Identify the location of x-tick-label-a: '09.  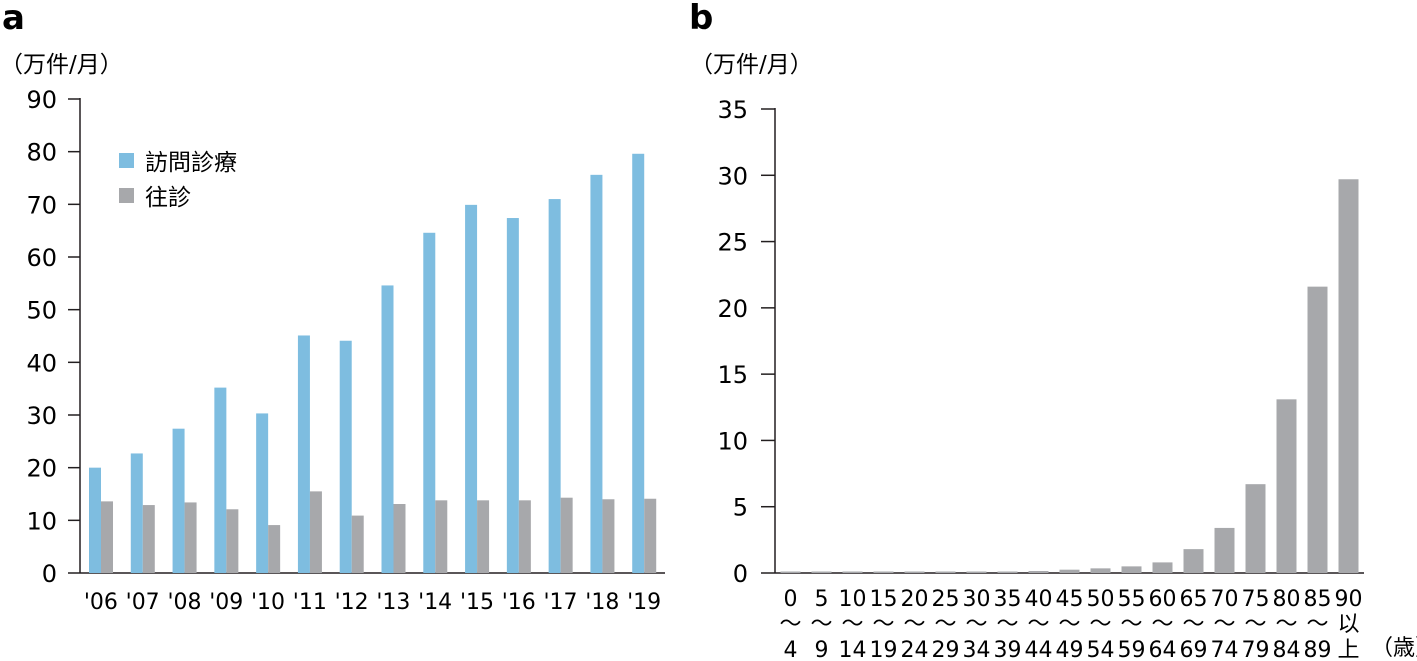
(226, 602).